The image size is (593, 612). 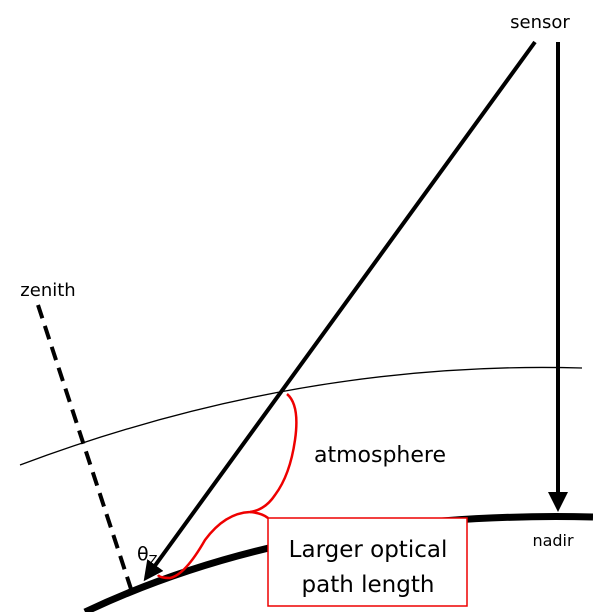 What do you see at coordinates (553, 540) in the screenshot?
I see `nadir-label: nadir` at bounding box center [553, 540].